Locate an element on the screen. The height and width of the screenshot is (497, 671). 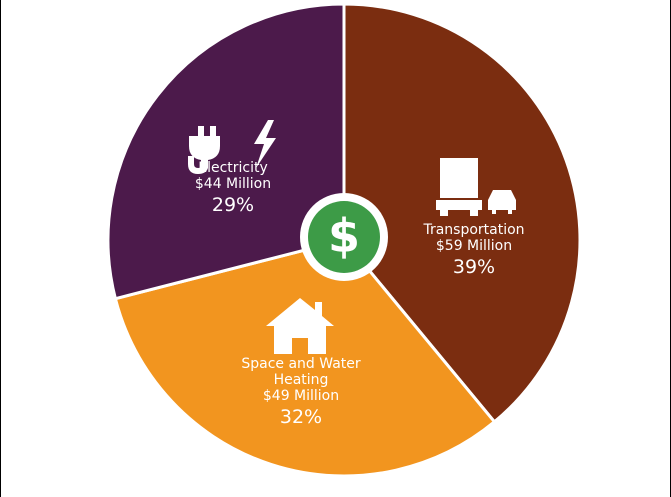
category-label: Electricity is located at coordinates (233, 168).